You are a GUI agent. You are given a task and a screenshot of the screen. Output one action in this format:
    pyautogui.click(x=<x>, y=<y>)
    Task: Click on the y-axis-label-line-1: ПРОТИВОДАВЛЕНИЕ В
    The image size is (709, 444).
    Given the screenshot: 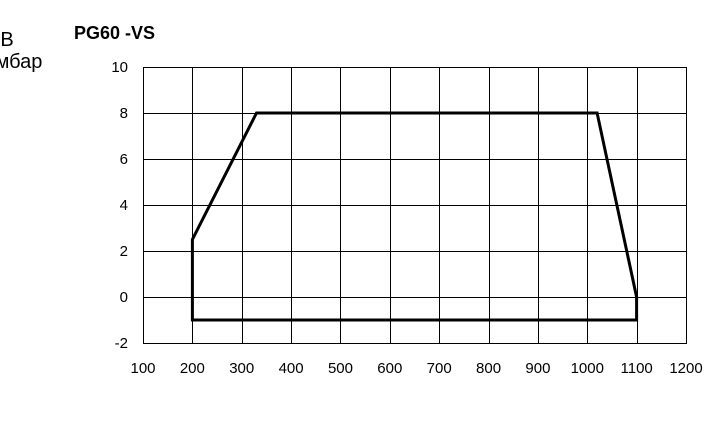 What is the action you would take?
    pyautogui.click(x=7, y=40)
    